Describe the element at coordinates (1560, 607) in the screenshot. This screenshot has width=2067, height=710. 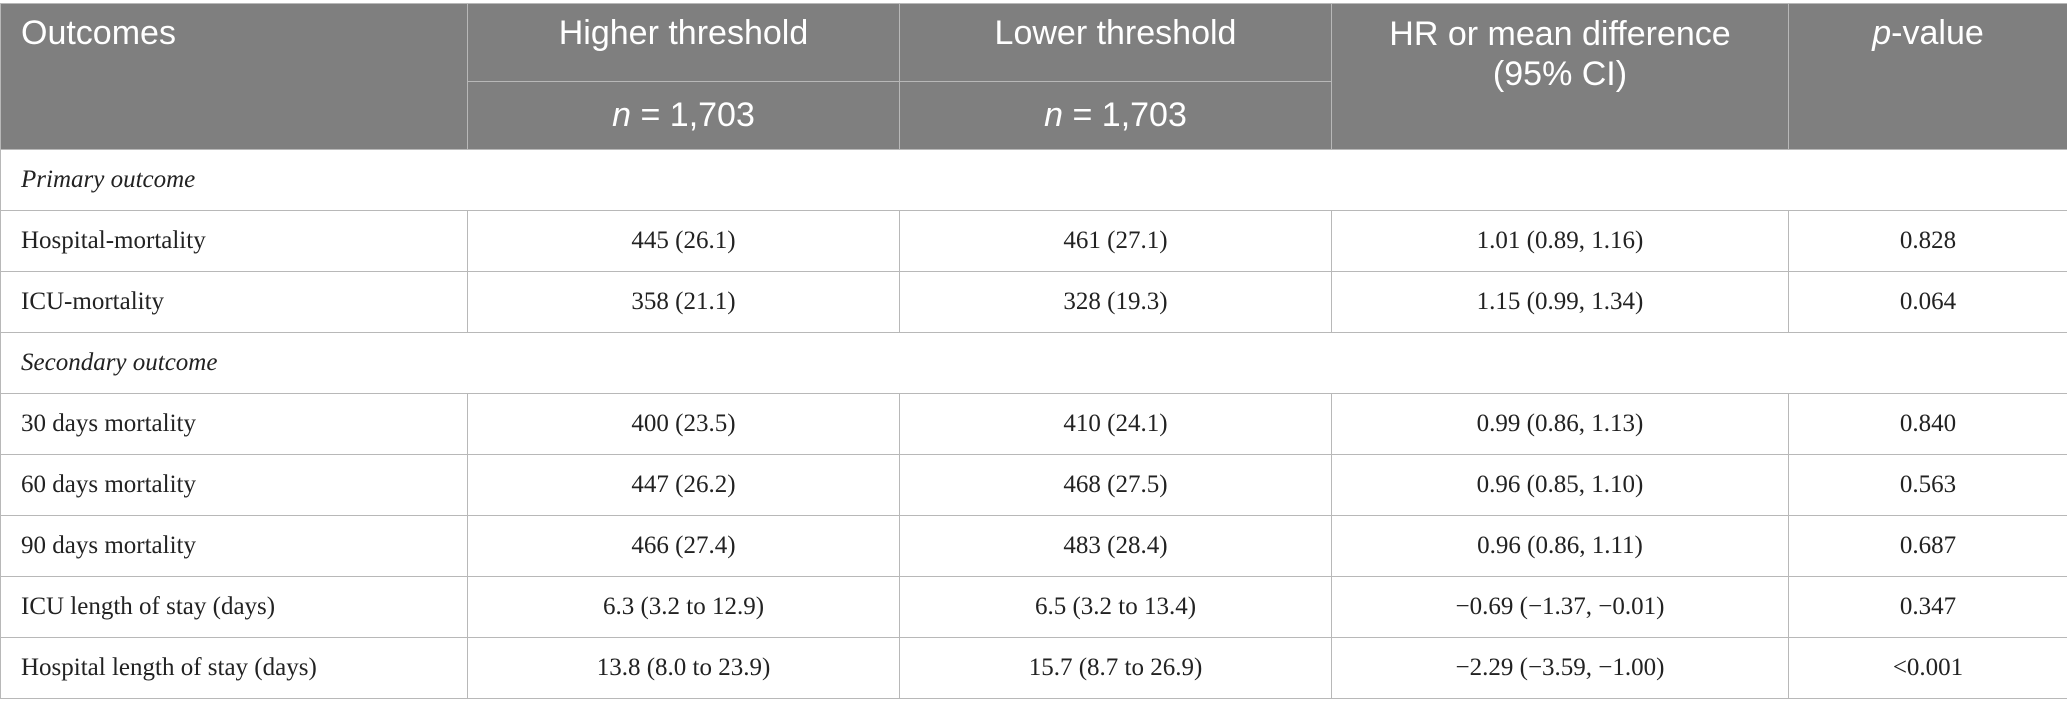
I see `cell-hr-ci: −0.69 (−1.37, −0.01)` at that location.